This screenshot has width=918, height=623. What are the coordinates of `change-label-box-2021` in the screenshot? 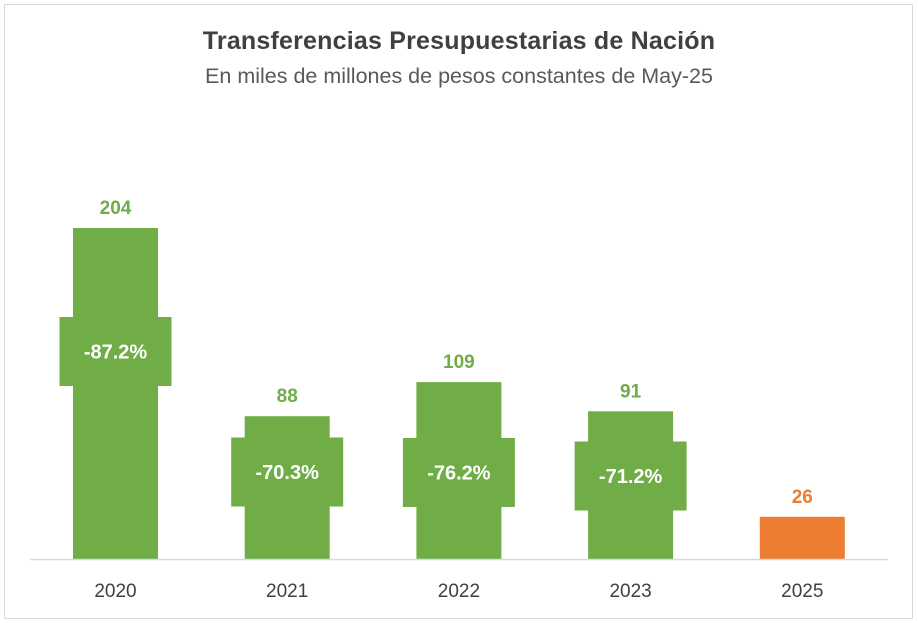 It's located at (287, 472).